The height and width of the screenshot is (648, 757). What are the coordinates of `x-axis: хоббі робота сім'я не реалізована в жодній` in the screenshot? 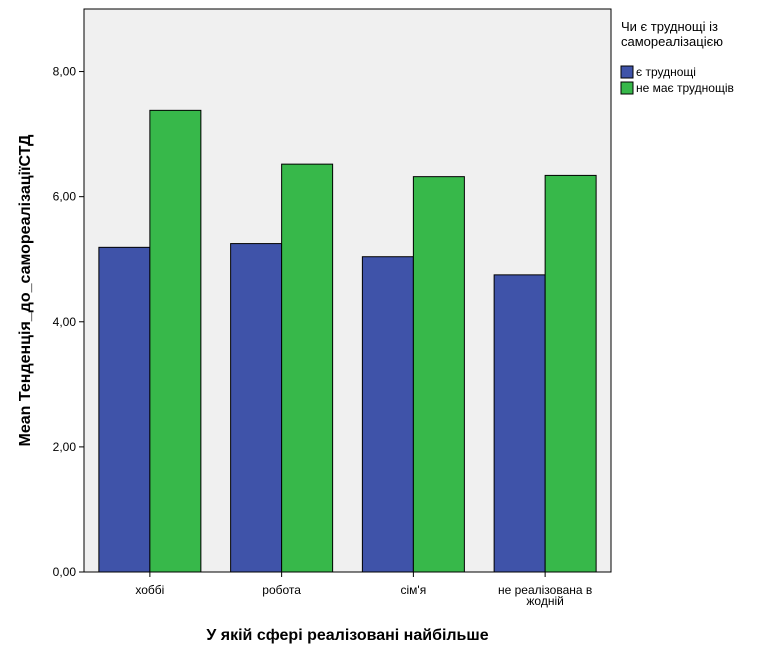 It's located at (363, 590).